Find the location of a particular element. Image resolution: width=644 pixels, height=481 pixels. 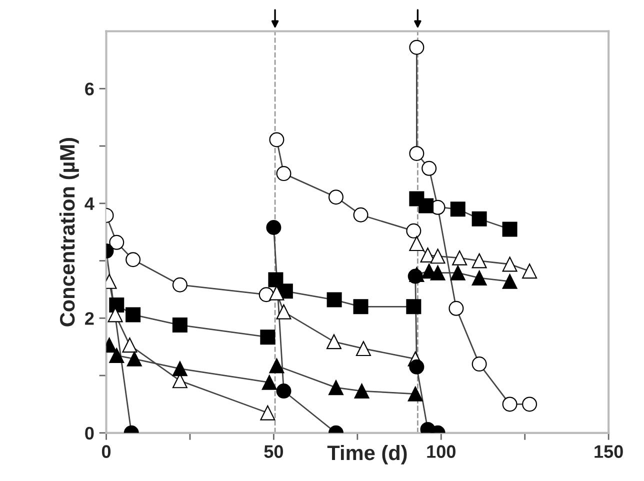

x-tick-label: 50 is located at coordinates (274, 451).